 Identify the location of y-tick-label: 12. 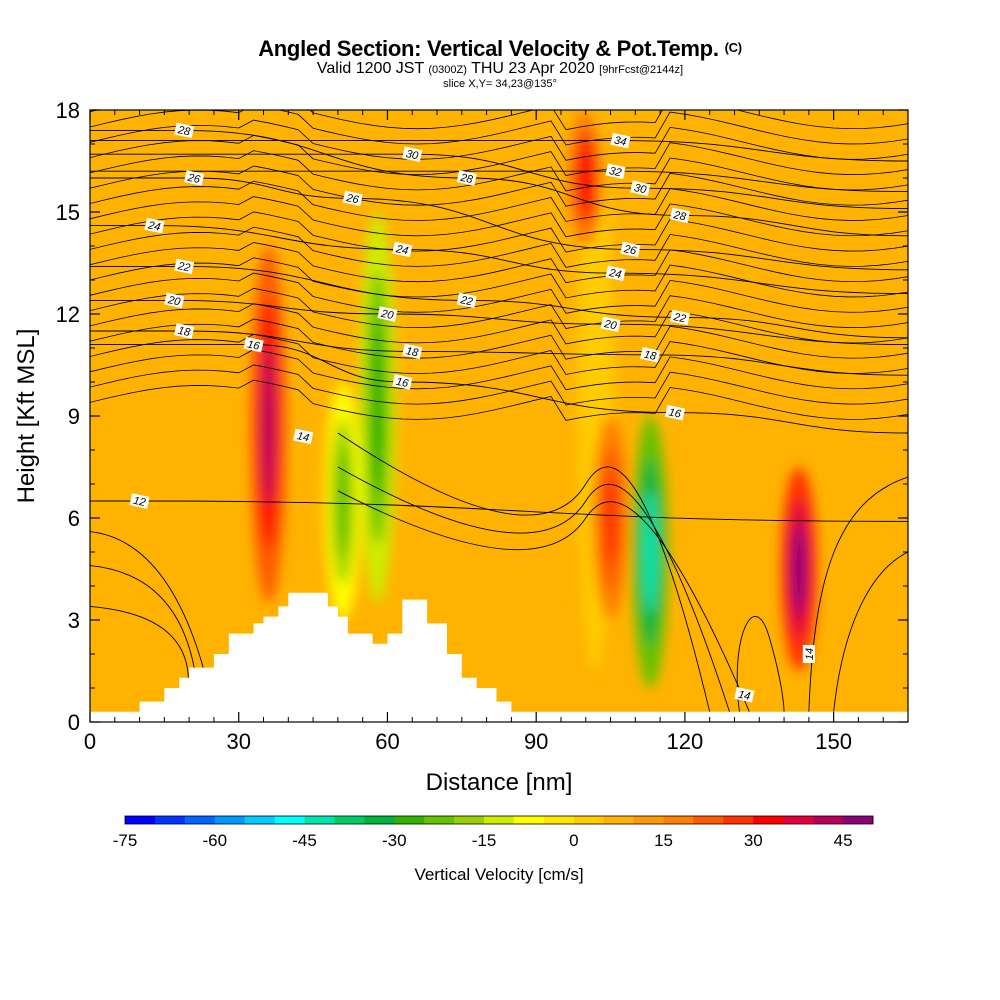
(68, 314).